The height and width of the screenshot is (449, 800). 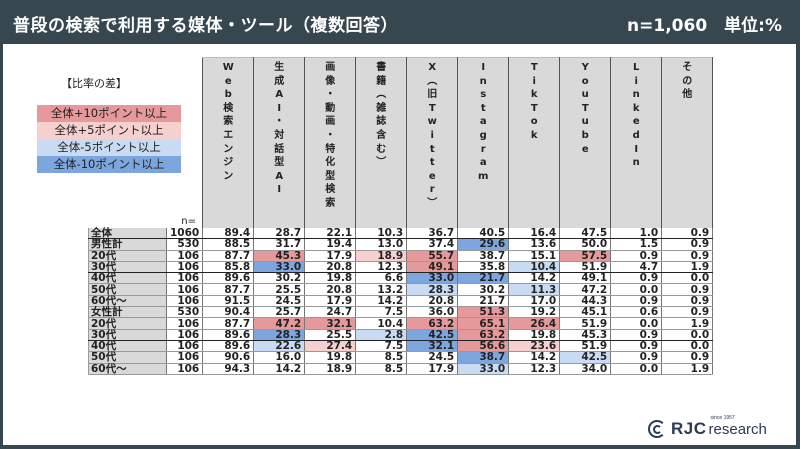 What do you see at coordinates (432, 203) in the screenshot?
I see `column-header-char: ︶` at bounding box center [432, 203].